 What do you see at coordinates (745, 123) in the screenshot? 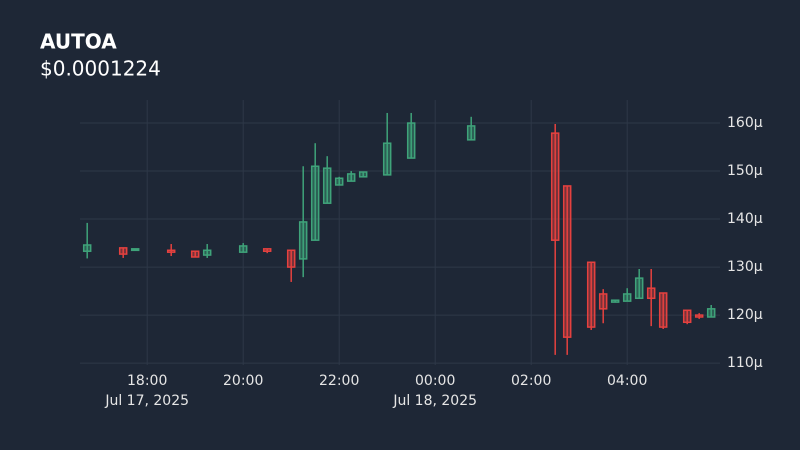
I see `y-tick-label: 160µ` at bounding box center [745, 123].